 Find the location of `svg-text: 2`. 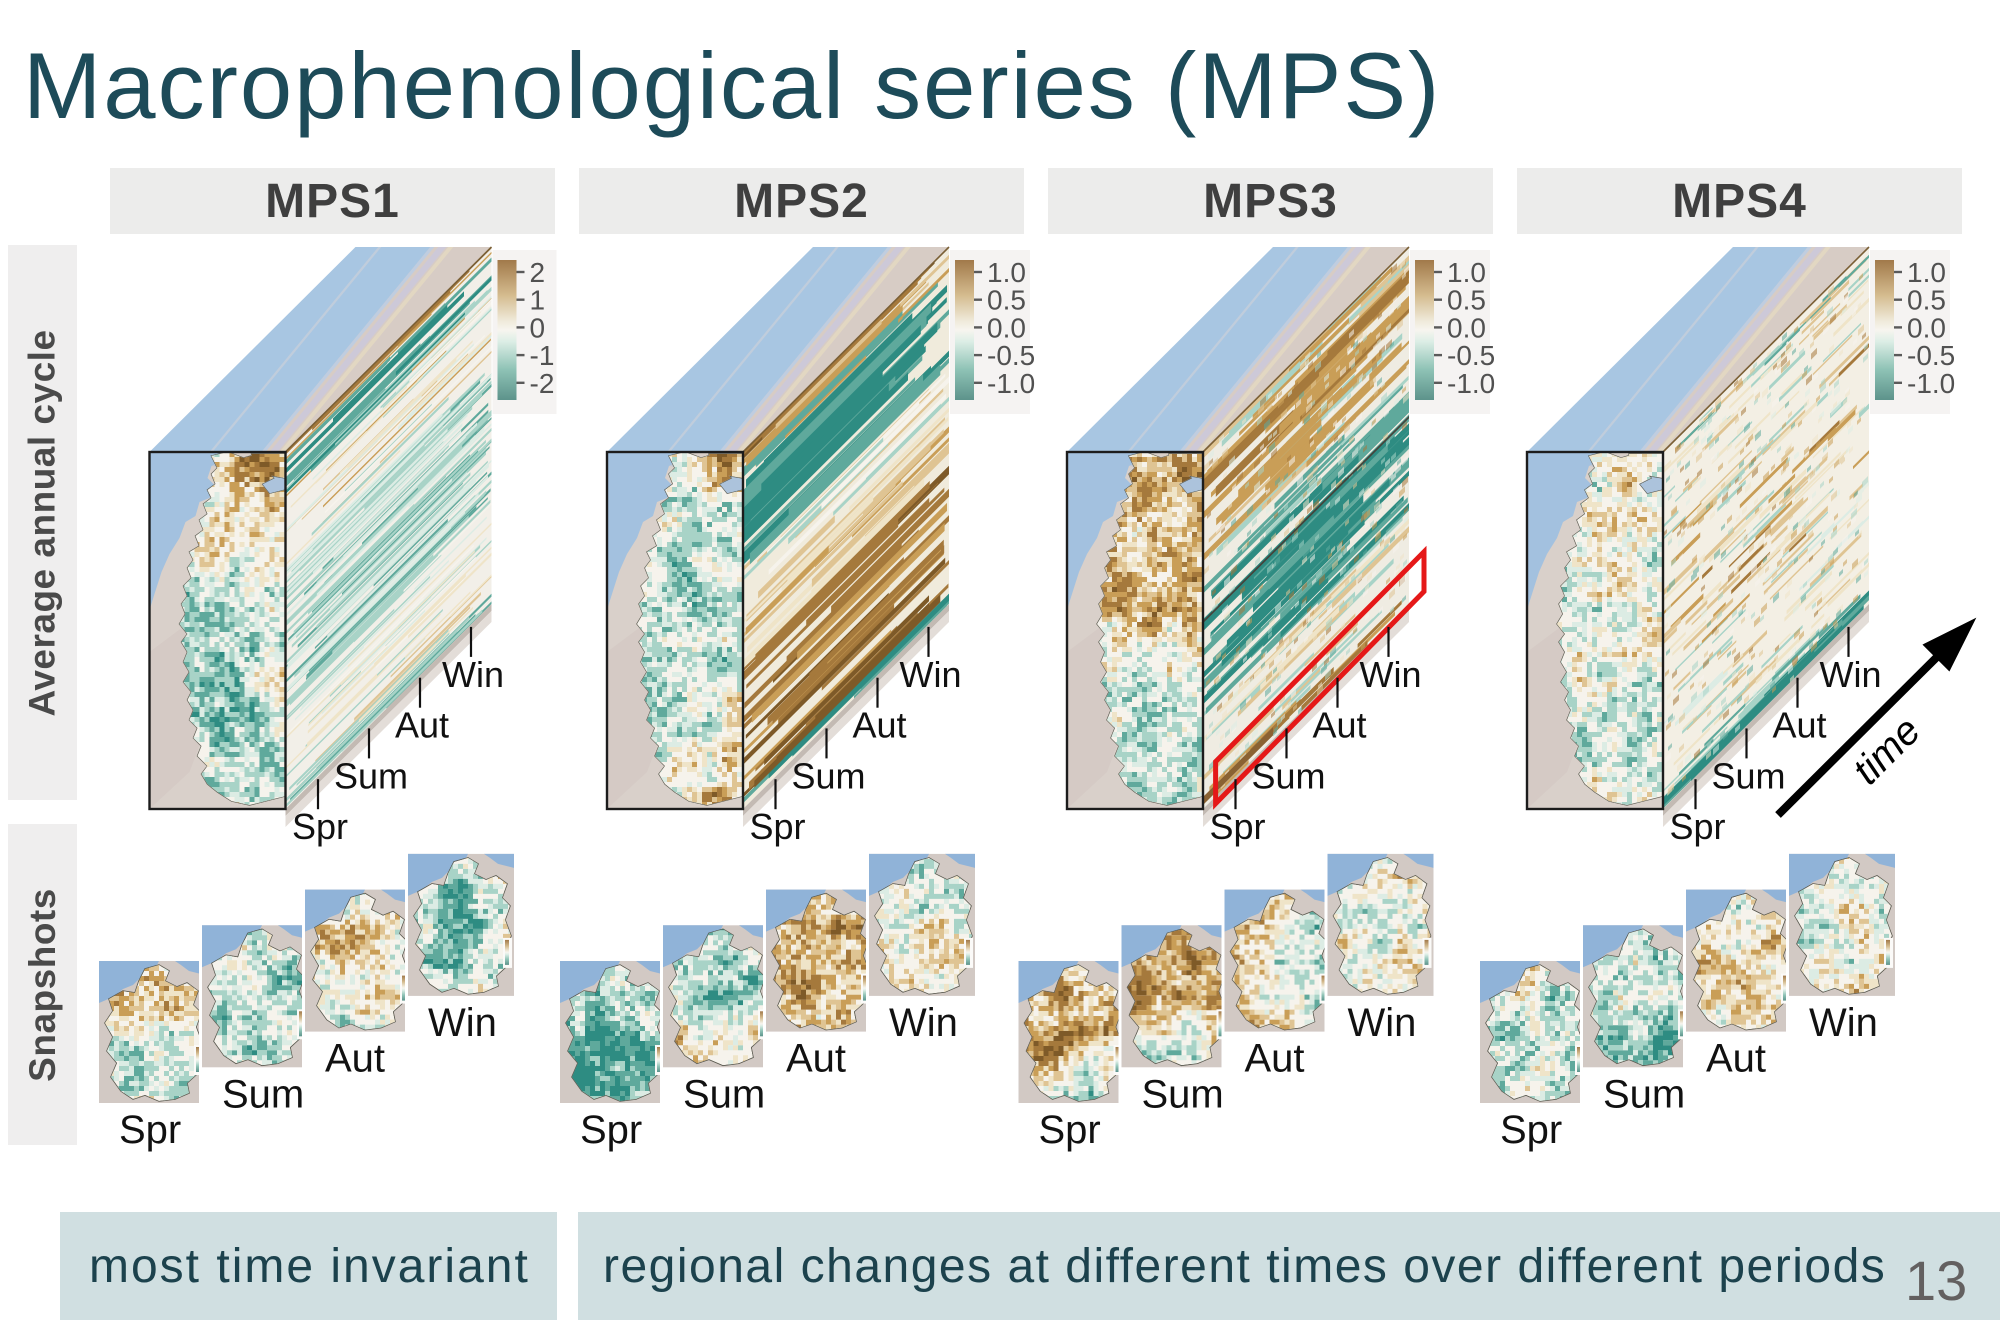

svg-text: 2 is located at coordinates (538, 272).